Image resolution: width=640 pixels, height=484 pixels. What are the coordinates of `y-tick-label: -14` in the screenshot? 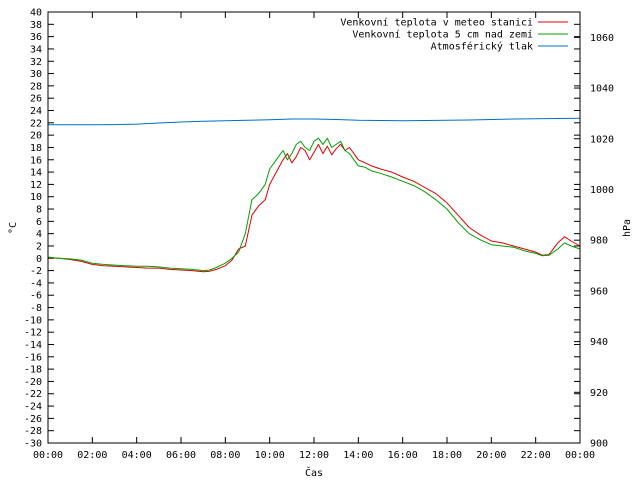 It's located at (33, 345).